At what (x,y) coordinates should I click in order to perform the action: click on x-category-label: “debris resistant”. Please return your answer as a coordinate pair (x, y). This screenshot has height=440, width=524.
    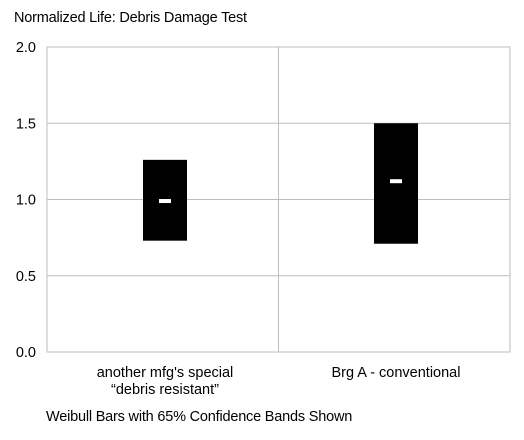
    Looking at the image, I should click on (165, 390).